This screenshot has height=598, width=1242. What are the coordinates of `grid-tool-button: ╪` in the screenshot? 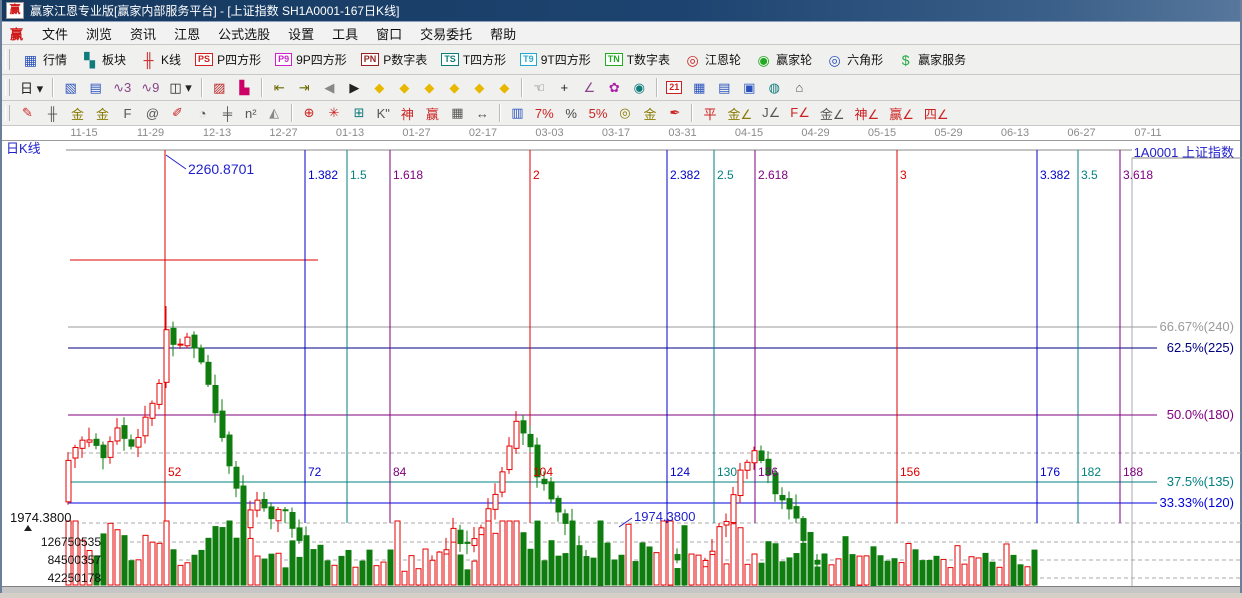 It's located at (227, 113).